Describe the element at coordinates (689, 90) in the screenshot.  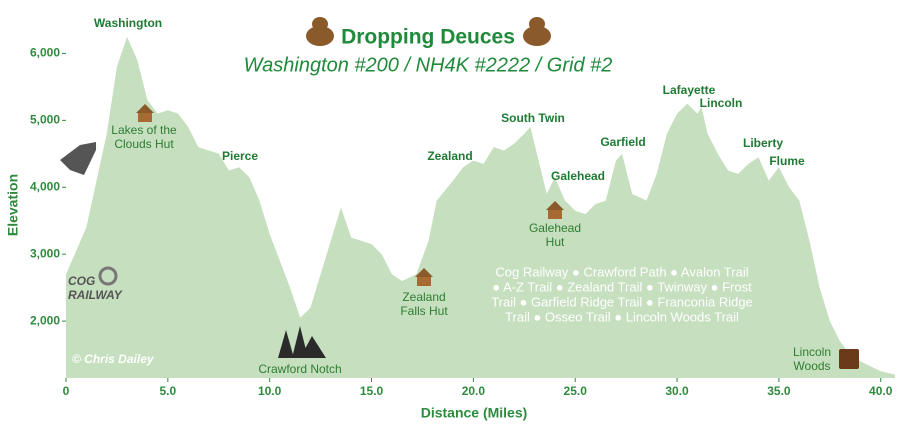
I see `peak-label: Lafayette` at that location.